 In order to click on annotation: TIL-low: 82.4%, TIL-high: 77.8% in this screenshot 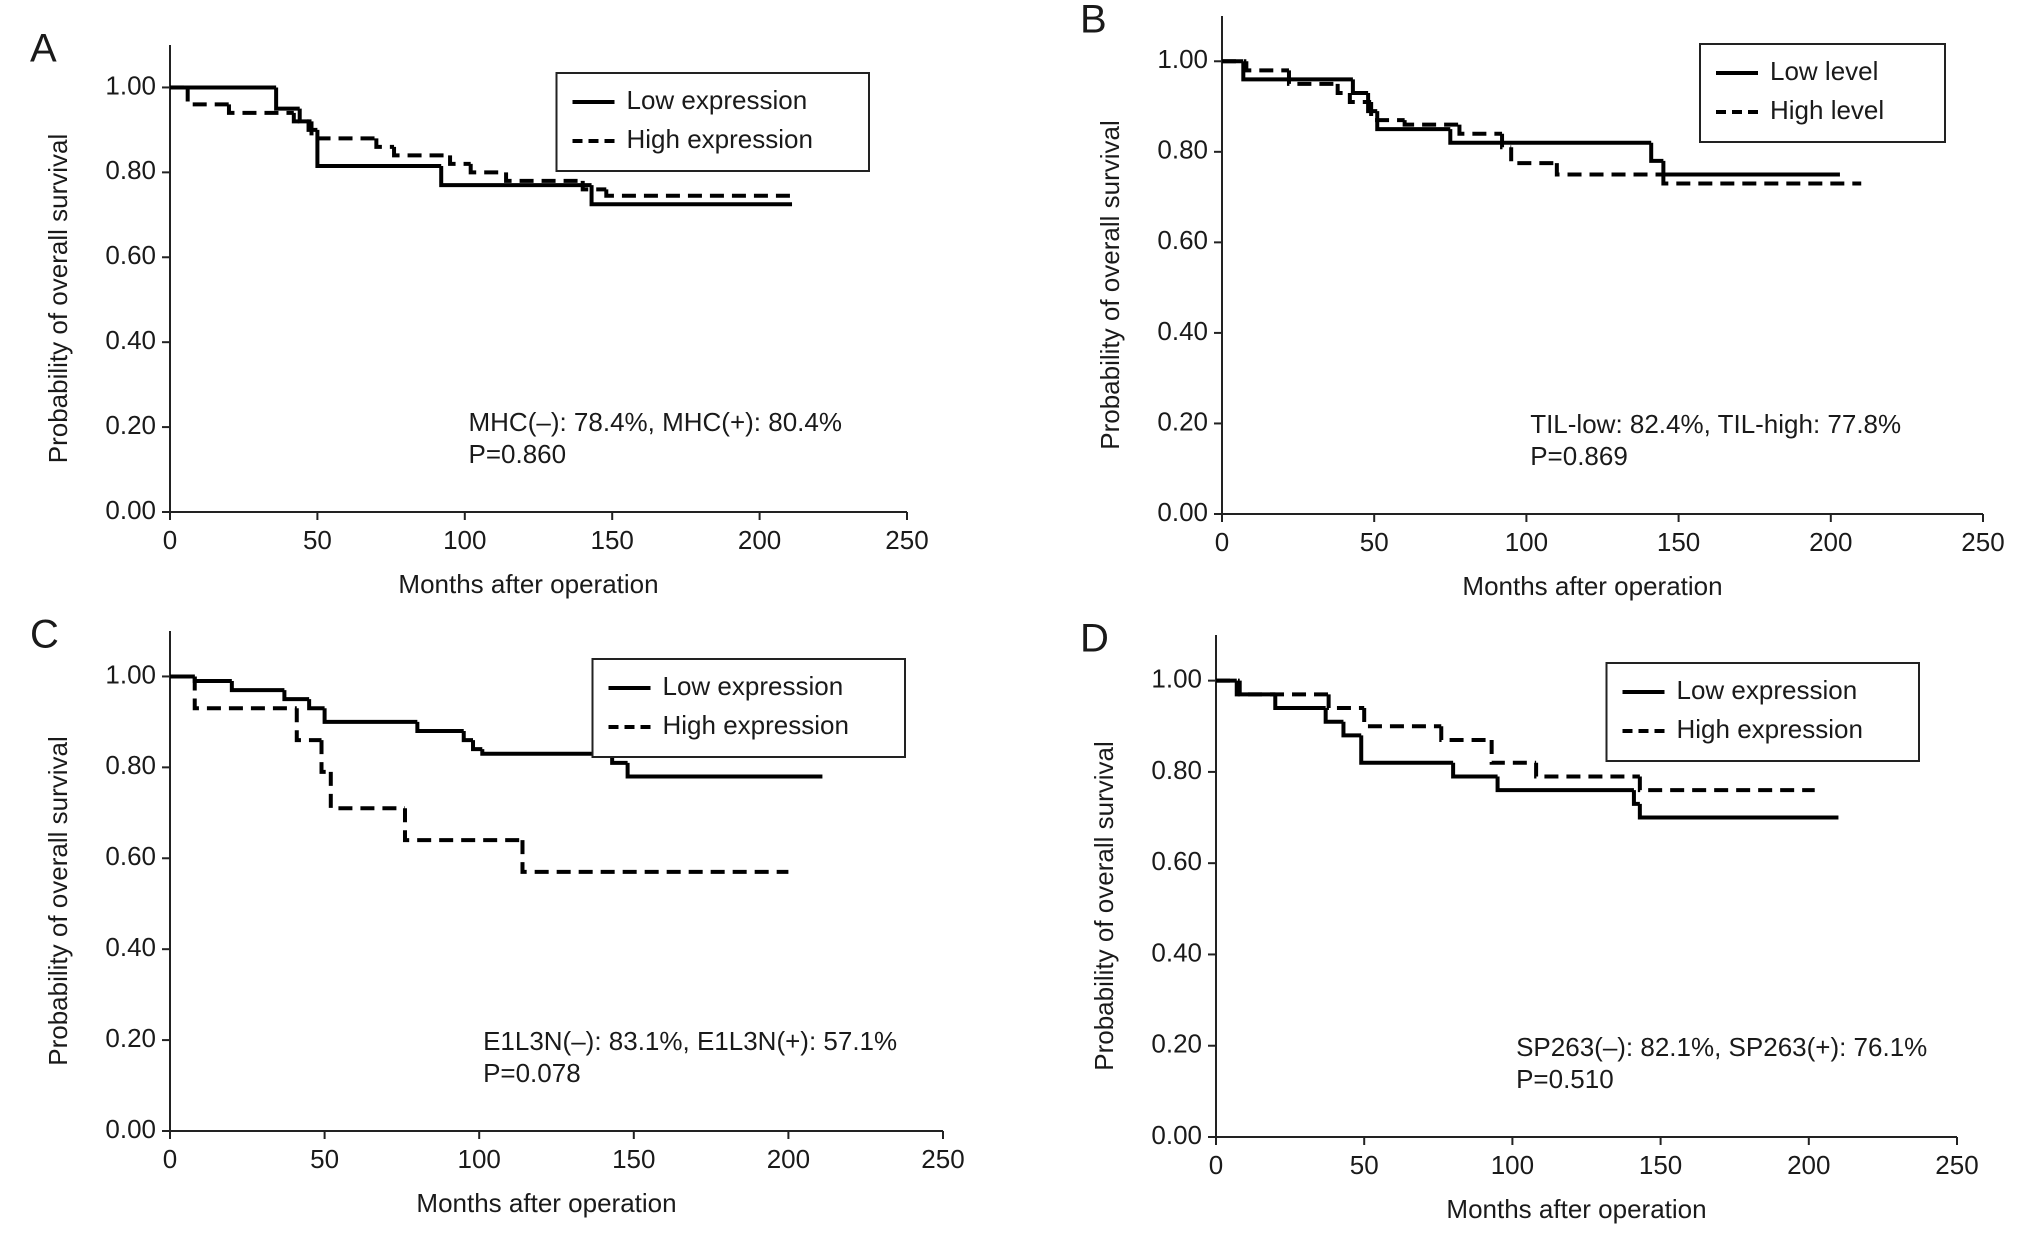, I will do `click(1715, 424)`.